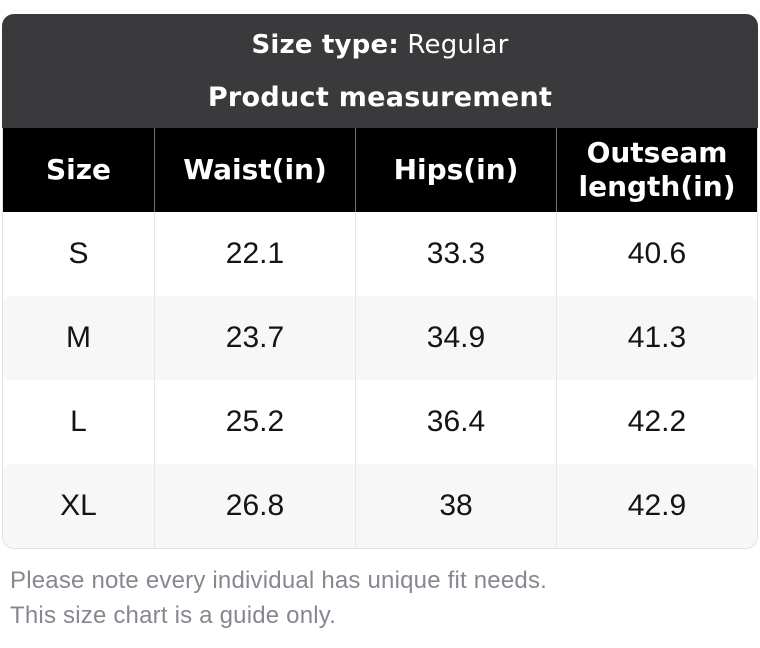 This screenshot has width=760, height=648. I want to click on table-cell: M, so click(78, 338).